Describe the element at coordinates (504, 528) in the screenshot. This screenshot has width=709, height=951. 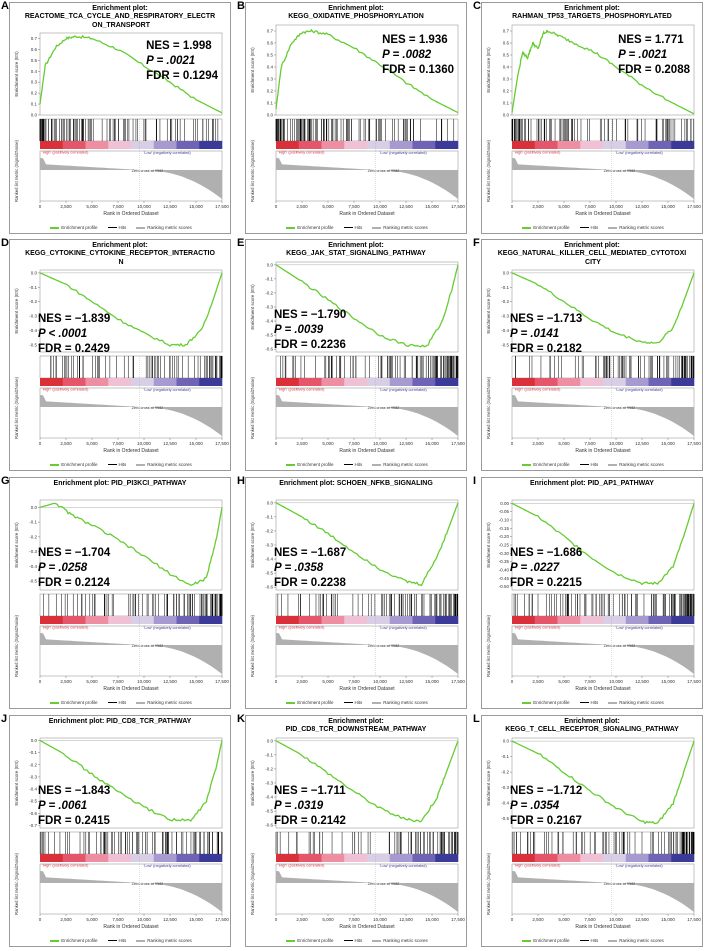
I see `es-tick-label: -0.15` at that location.